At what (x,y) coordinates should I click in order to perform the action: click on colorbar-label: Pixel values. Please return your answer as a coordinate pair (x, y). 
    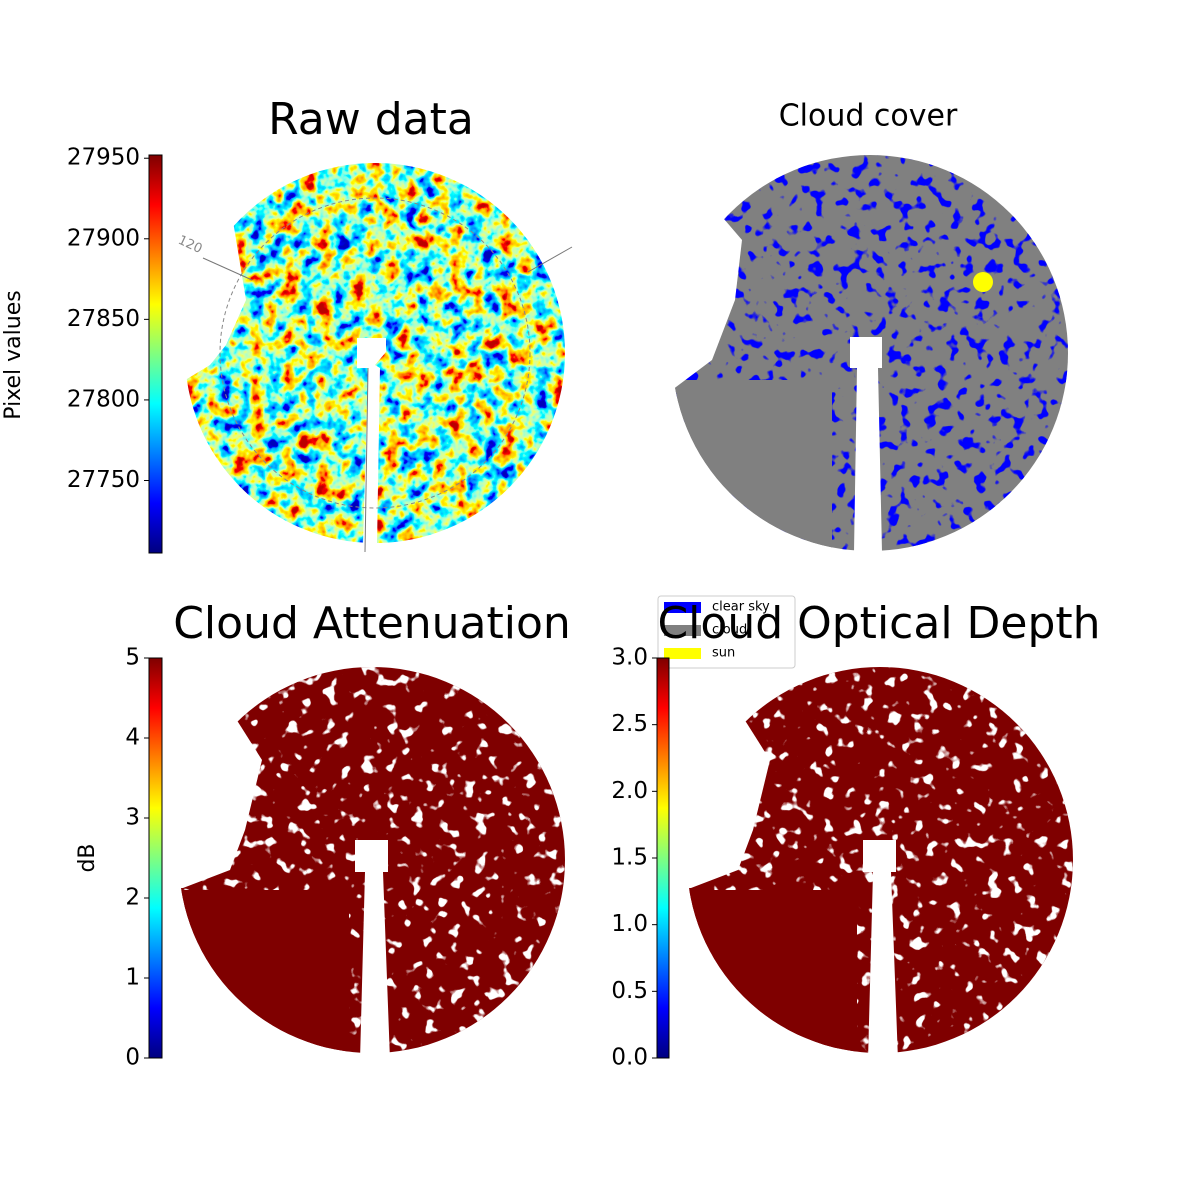
    Looking at the image, I should click on (13, 354).